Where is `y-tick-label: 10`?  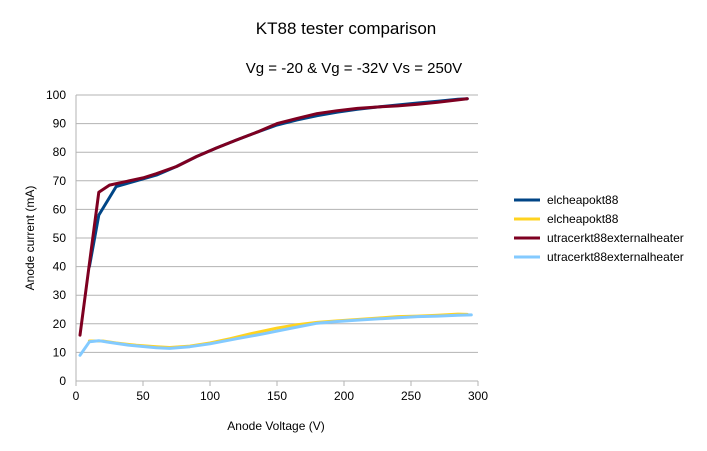
y-tick-label: 10 is located at coordinates (60, 352).